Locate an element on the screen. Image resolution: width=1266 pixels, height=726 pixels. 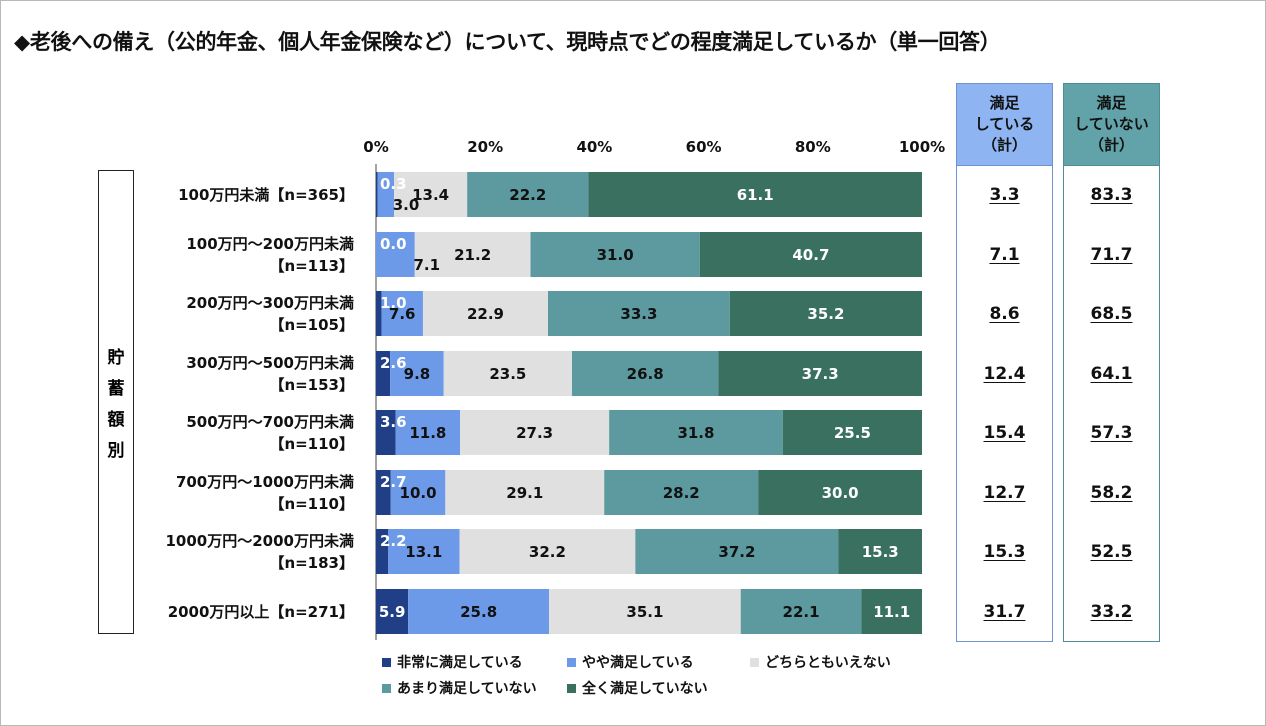
data-label: 15.3 is located at coordinates (880, 552).